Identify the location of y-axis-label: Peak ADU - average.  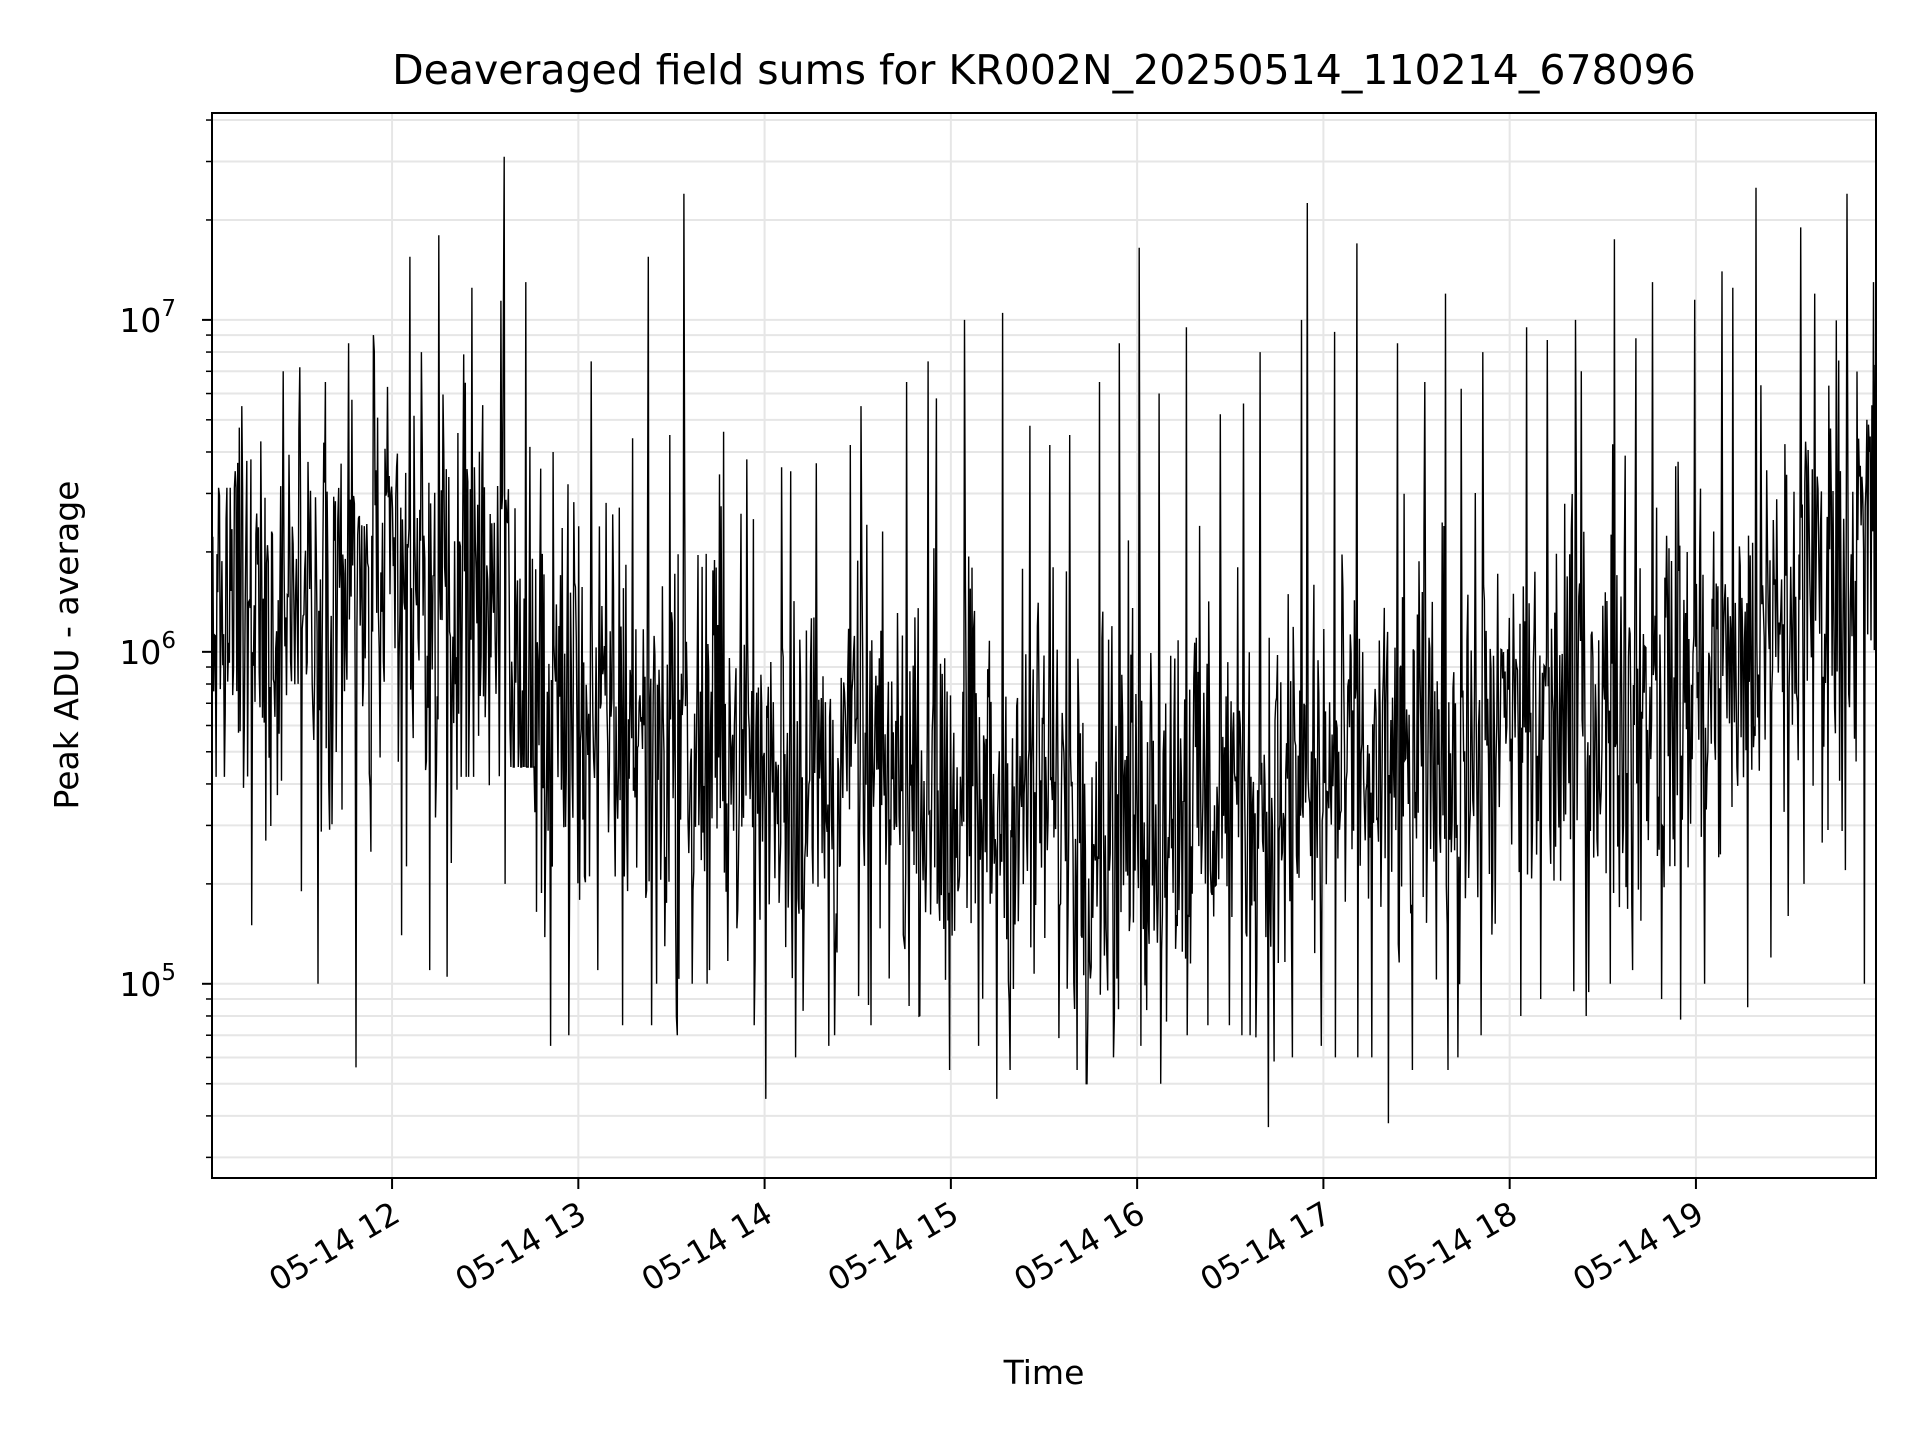
(66, 645).